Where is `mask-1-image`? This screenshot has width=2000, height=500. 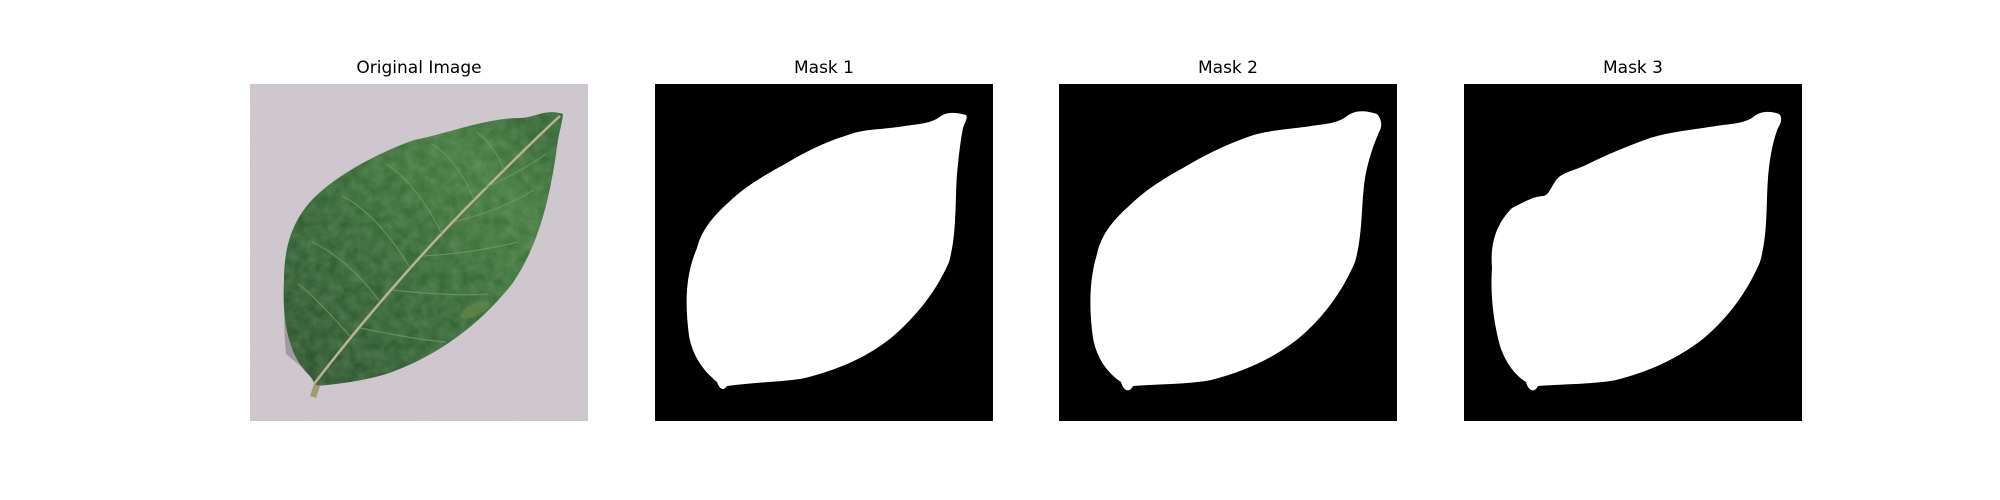 mask-1-image is located at coordinates (824, 252).